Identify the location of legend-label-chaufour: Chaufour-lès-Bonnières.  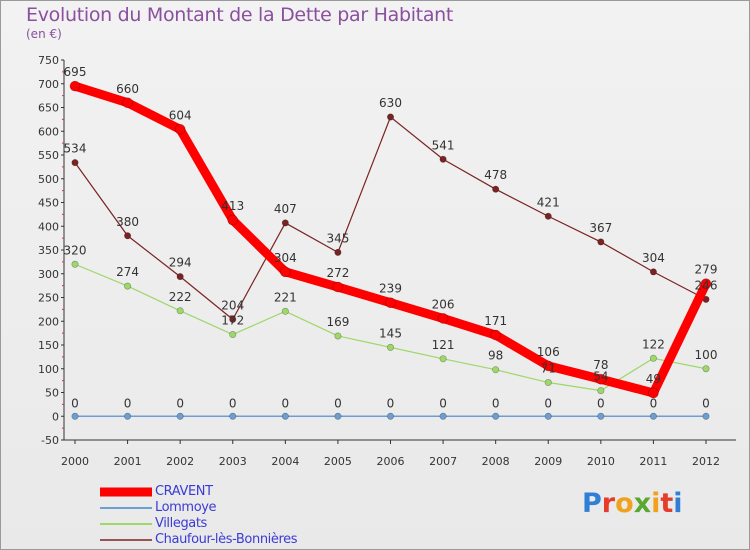
(226, 539).